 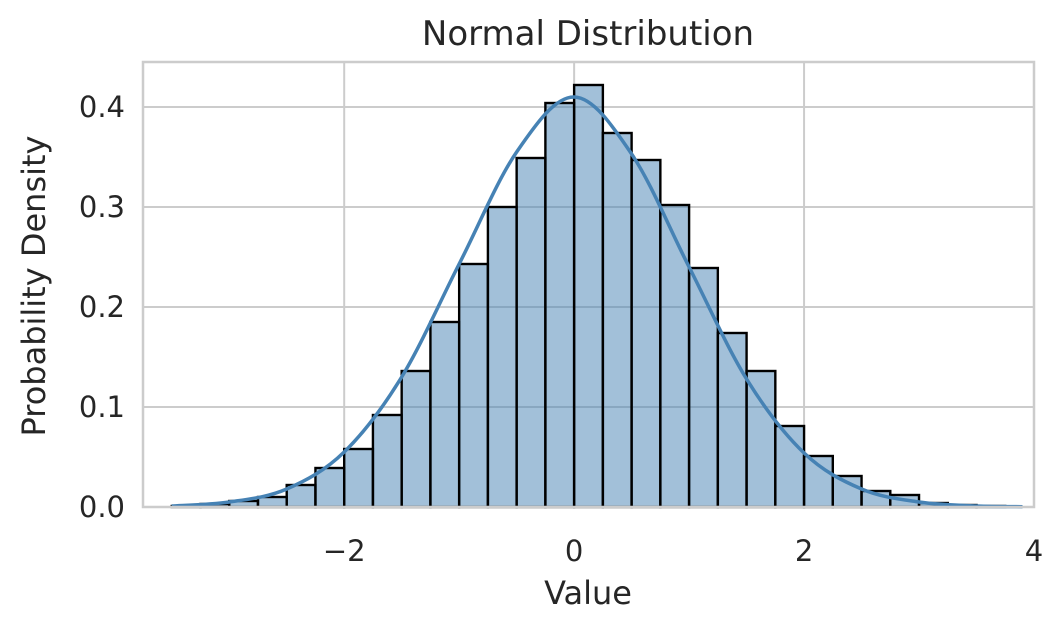 What do you see at coordinates (102, 507) in the screenshot?
I see `y-tick-label: 0.0` at bounding box center [102, 507].